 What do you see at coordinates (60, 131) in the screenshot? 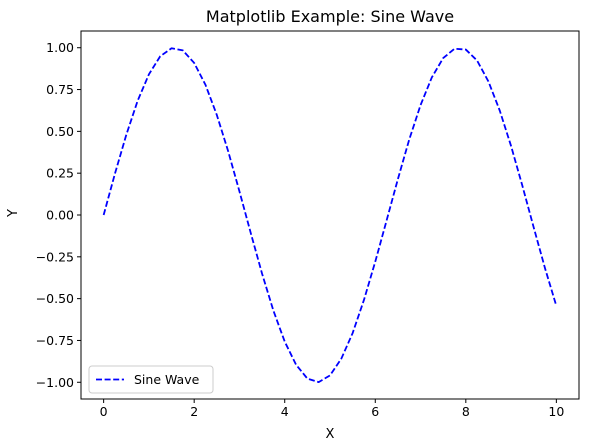
I see `y-tick-label: 0.50` at bounding box center [60, 131].